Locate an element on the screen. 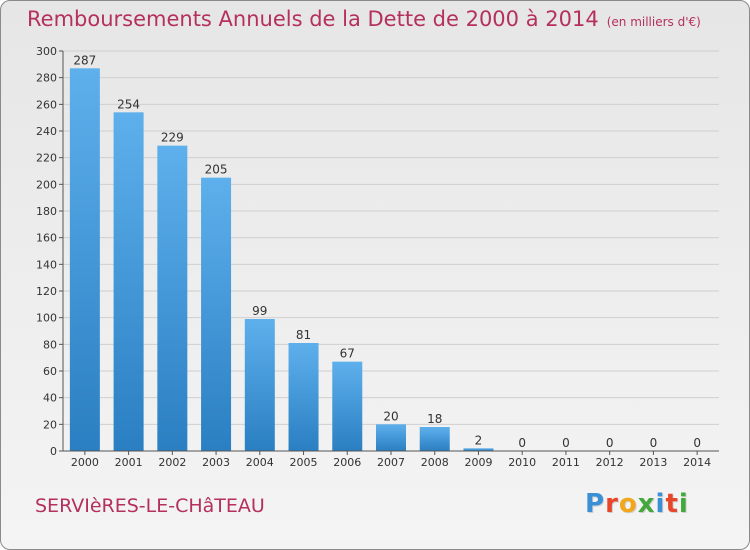  y-tick-label: 40 is located at coordinates (50, 398).